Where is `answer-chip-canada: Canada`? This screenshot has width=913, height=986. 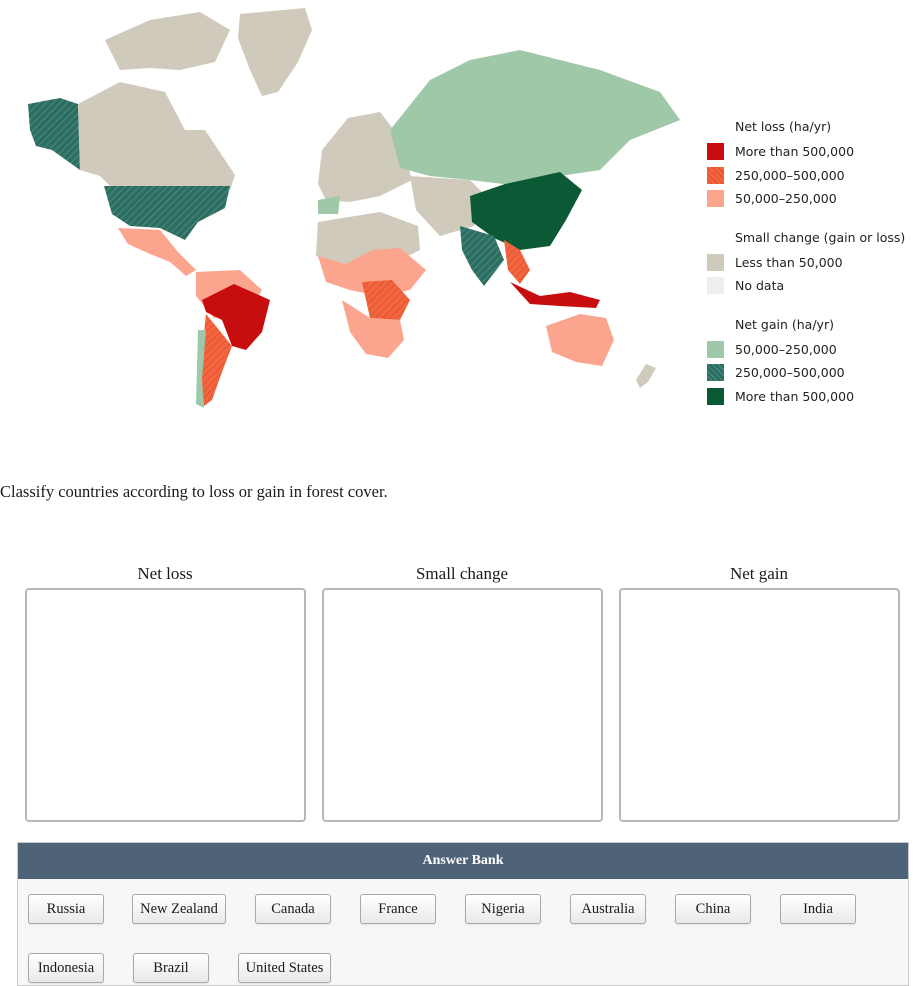
answer-chip-canada: Canada is located at coordinates (293, 909).